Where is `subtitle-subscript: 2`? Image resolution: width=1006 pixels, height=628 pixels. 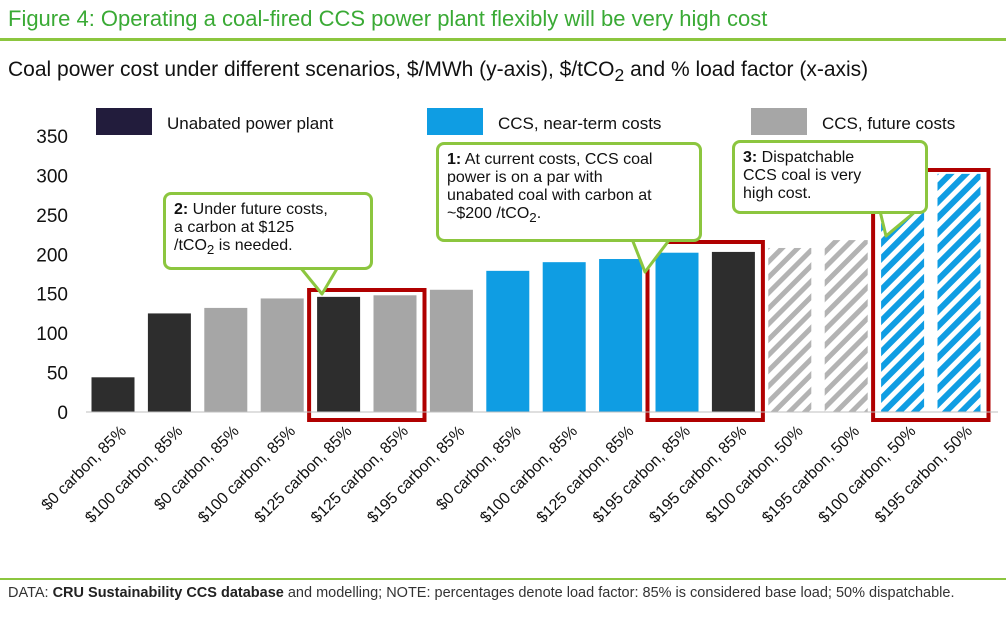
subtitle-subscript: 2 is located at coordinates (619, 75).